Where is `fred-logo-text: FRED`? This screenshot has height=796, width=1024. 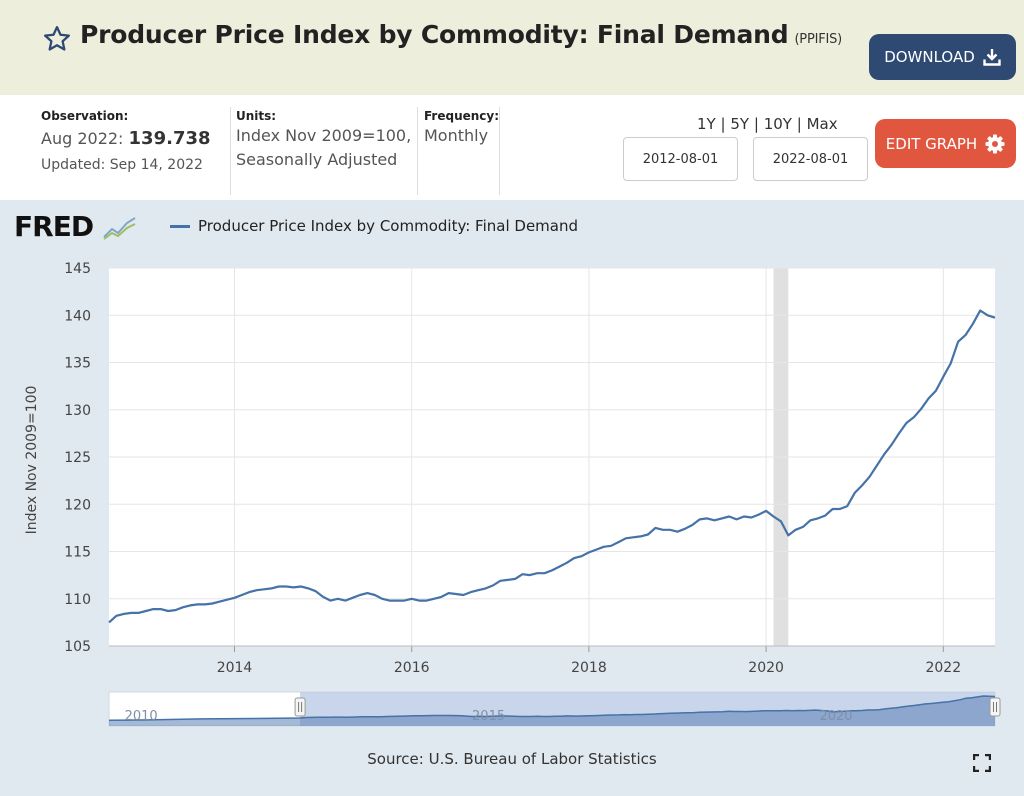
fred-logo-text: FRED is located at coordinates (54, 226).